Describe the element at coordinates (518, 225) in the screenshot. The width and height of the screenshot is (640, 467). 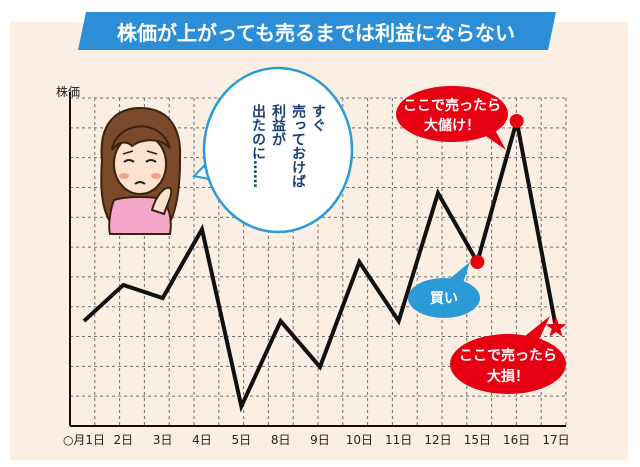
I see `markers` at that location.